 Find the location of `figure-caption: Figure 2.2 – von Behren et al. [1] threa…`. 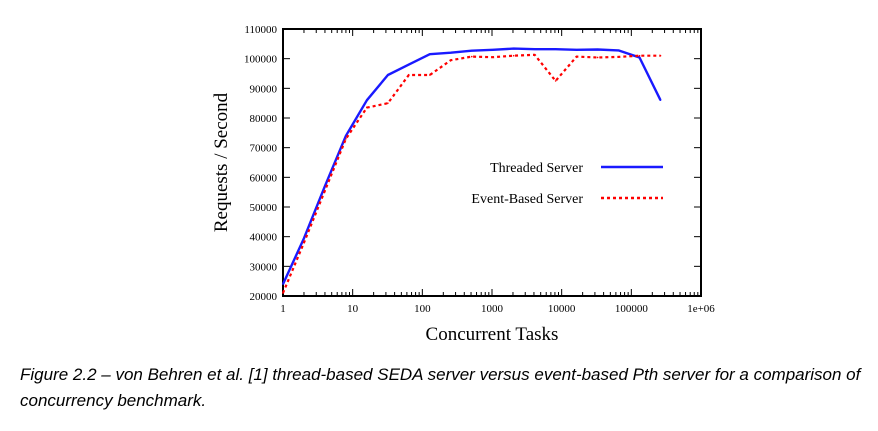

figure-caption: Figure 2.2 – von Behren et al. [1] threa… is located at coordinates (440, 387).